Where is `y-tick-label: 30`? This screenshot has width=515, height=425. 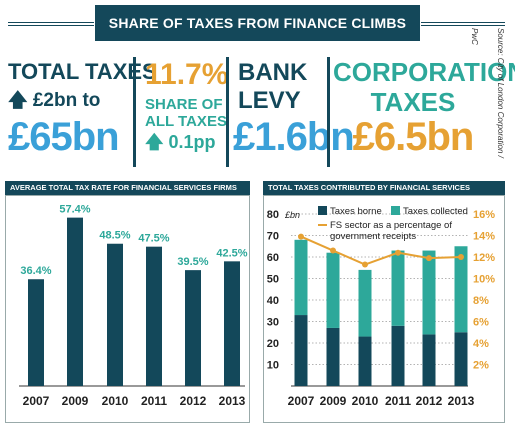
y-tick-label: 30 is located at coordinates (273, 323).